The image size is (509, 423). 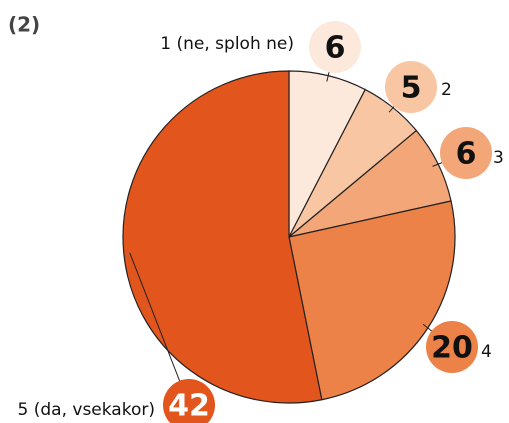 I want to click on value-label: 5, so click(x=411, y=88).